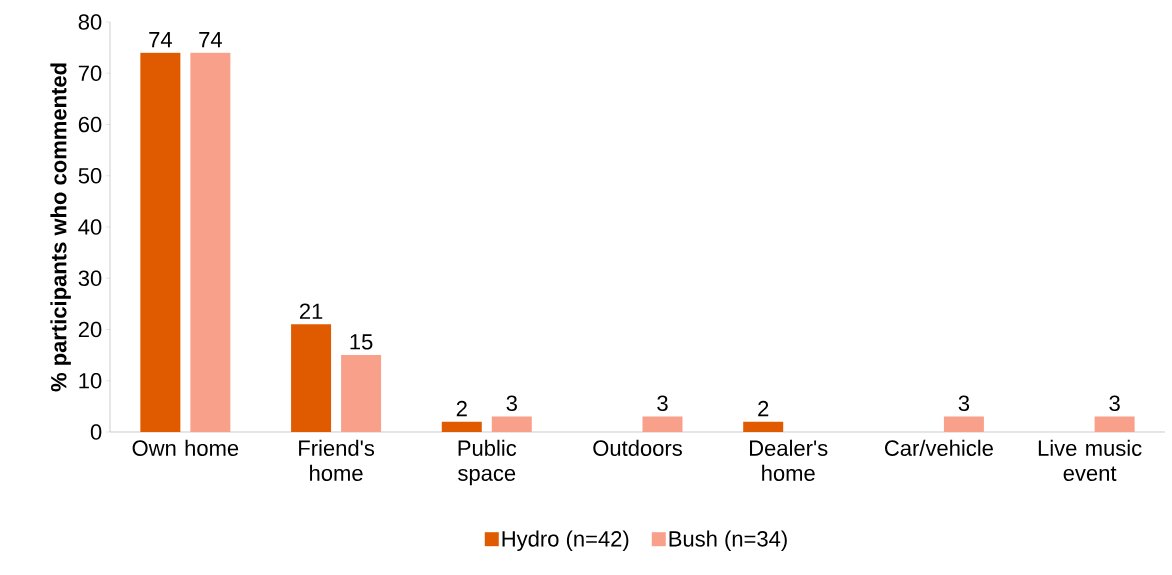 The width and height of the screenshot is (1172, 575). I want to click on y-tick-label: 0, so click(96, 432).